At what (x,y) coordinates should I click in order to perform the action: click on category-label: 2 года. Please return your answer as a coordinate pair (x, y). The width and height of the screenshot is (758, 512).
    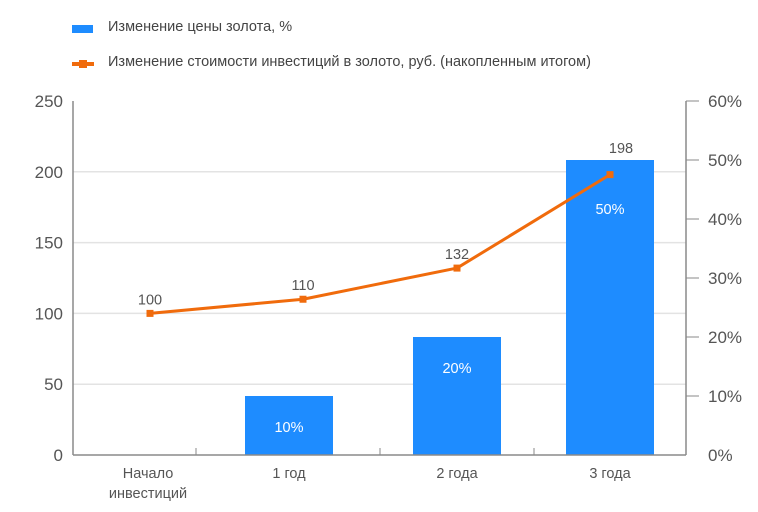
    Looking at the image, I should click on (457, 474).